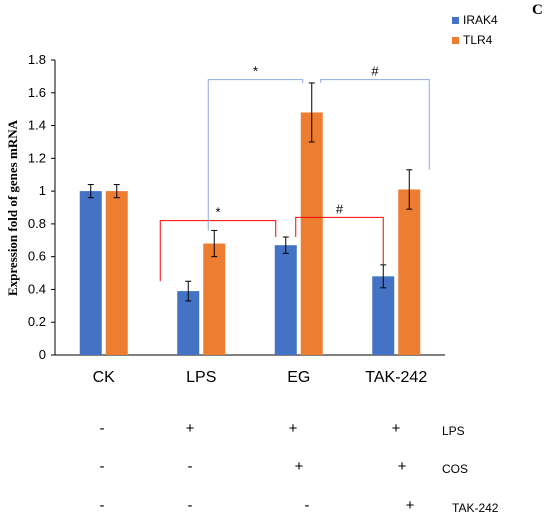 This screenshot has height=521, width=550. Describe the element at coordinates (37, 157) in the screenshot. I see `y-tick-label: 1.2` at that location.